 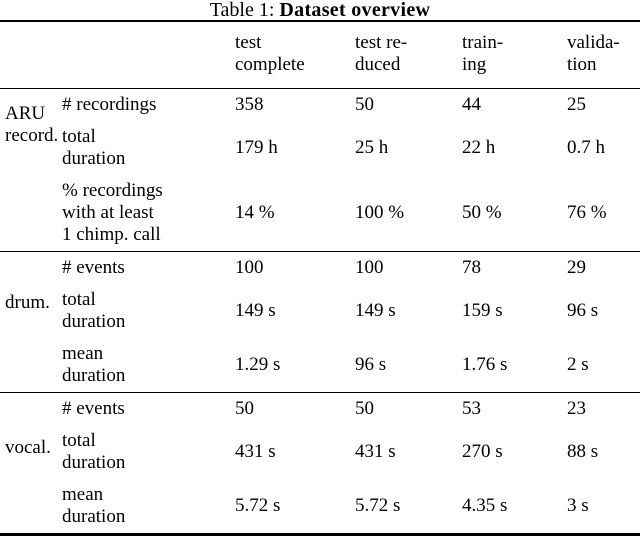 What do you see at coordinates (355, 10) in the screenshot?
I see `caption-title: Dataset overview` at bounding box center [355, 10].